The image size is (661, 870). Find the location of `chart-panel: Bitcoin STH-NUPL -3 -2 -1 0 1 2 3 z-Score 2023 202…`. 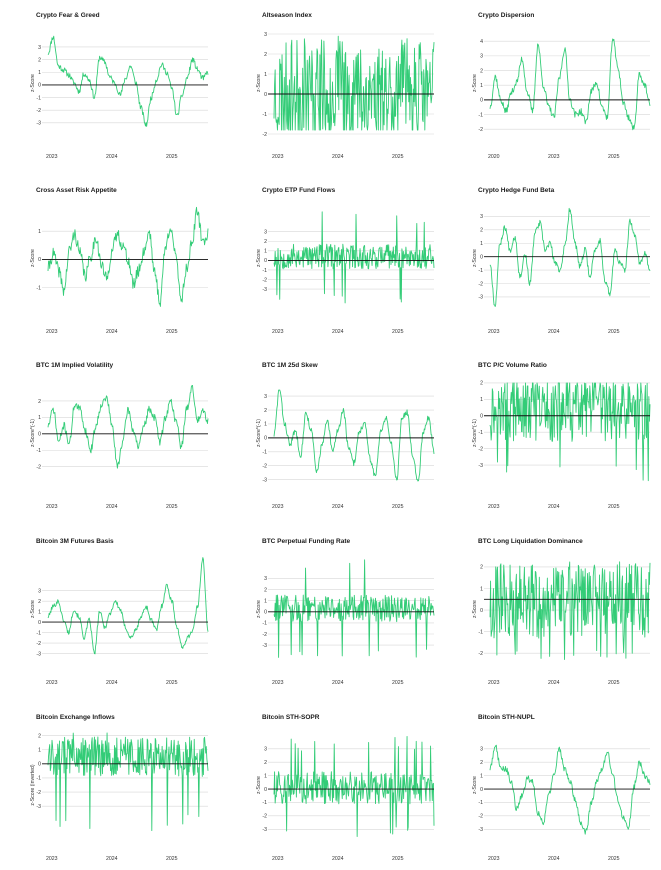

chart-panel: Bitcoin STH-NUPL -3 -2 -1 0 1 2 3 z-Score 2023 202… is located at coordinates (566, 790).